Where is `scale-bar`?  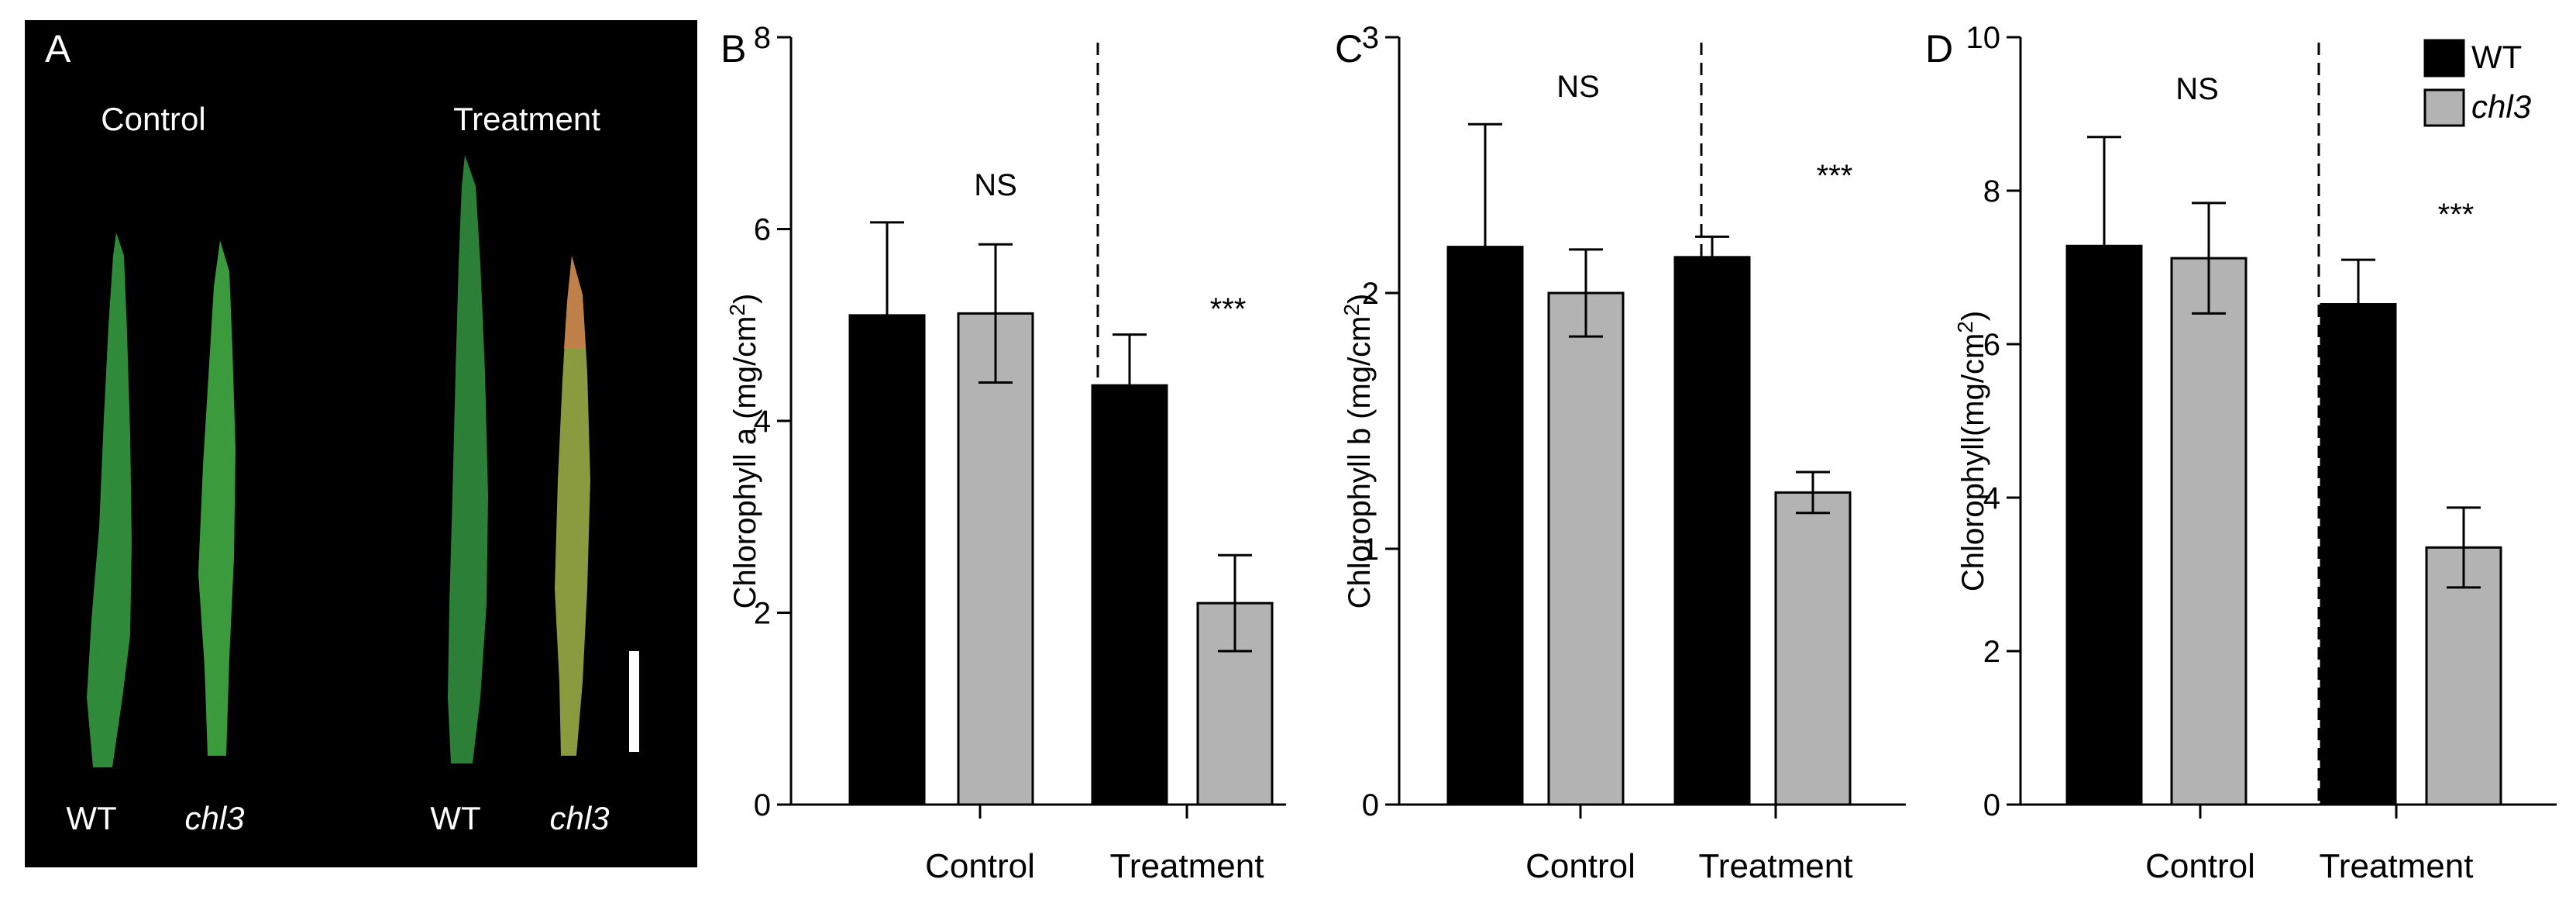
scale-bar is located at coordinates (634, 702).